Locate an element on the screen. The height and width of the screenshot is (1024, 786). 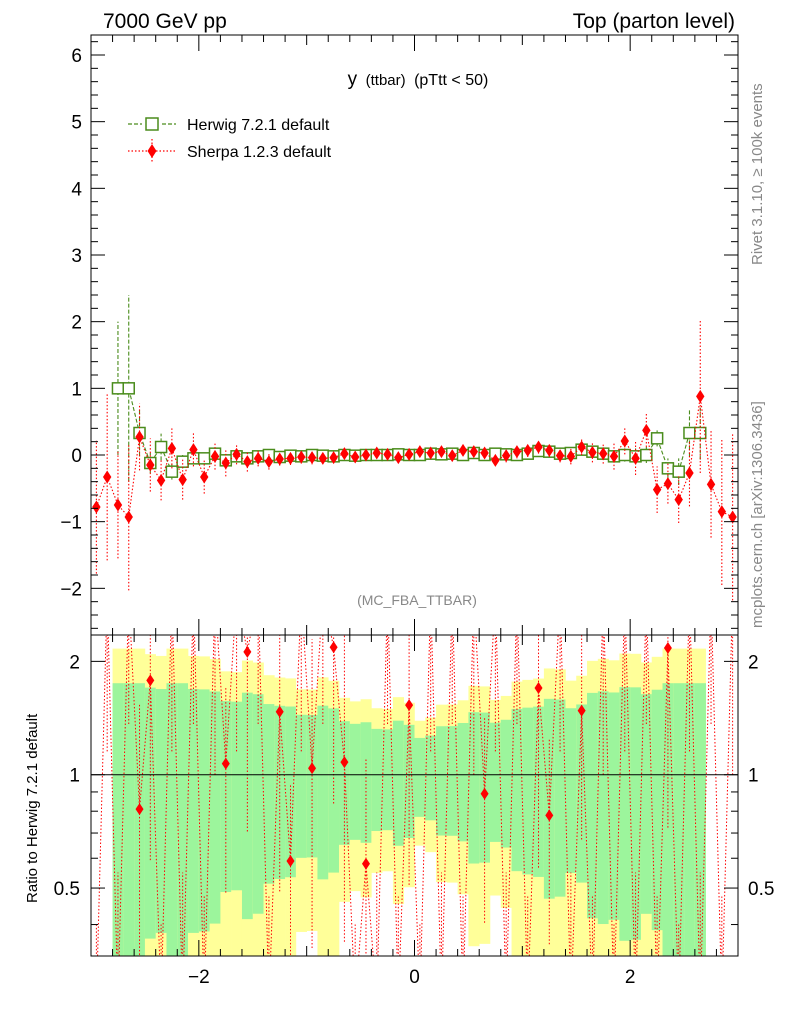
legend-marker-sherpa is located at coordinates (152, 151).